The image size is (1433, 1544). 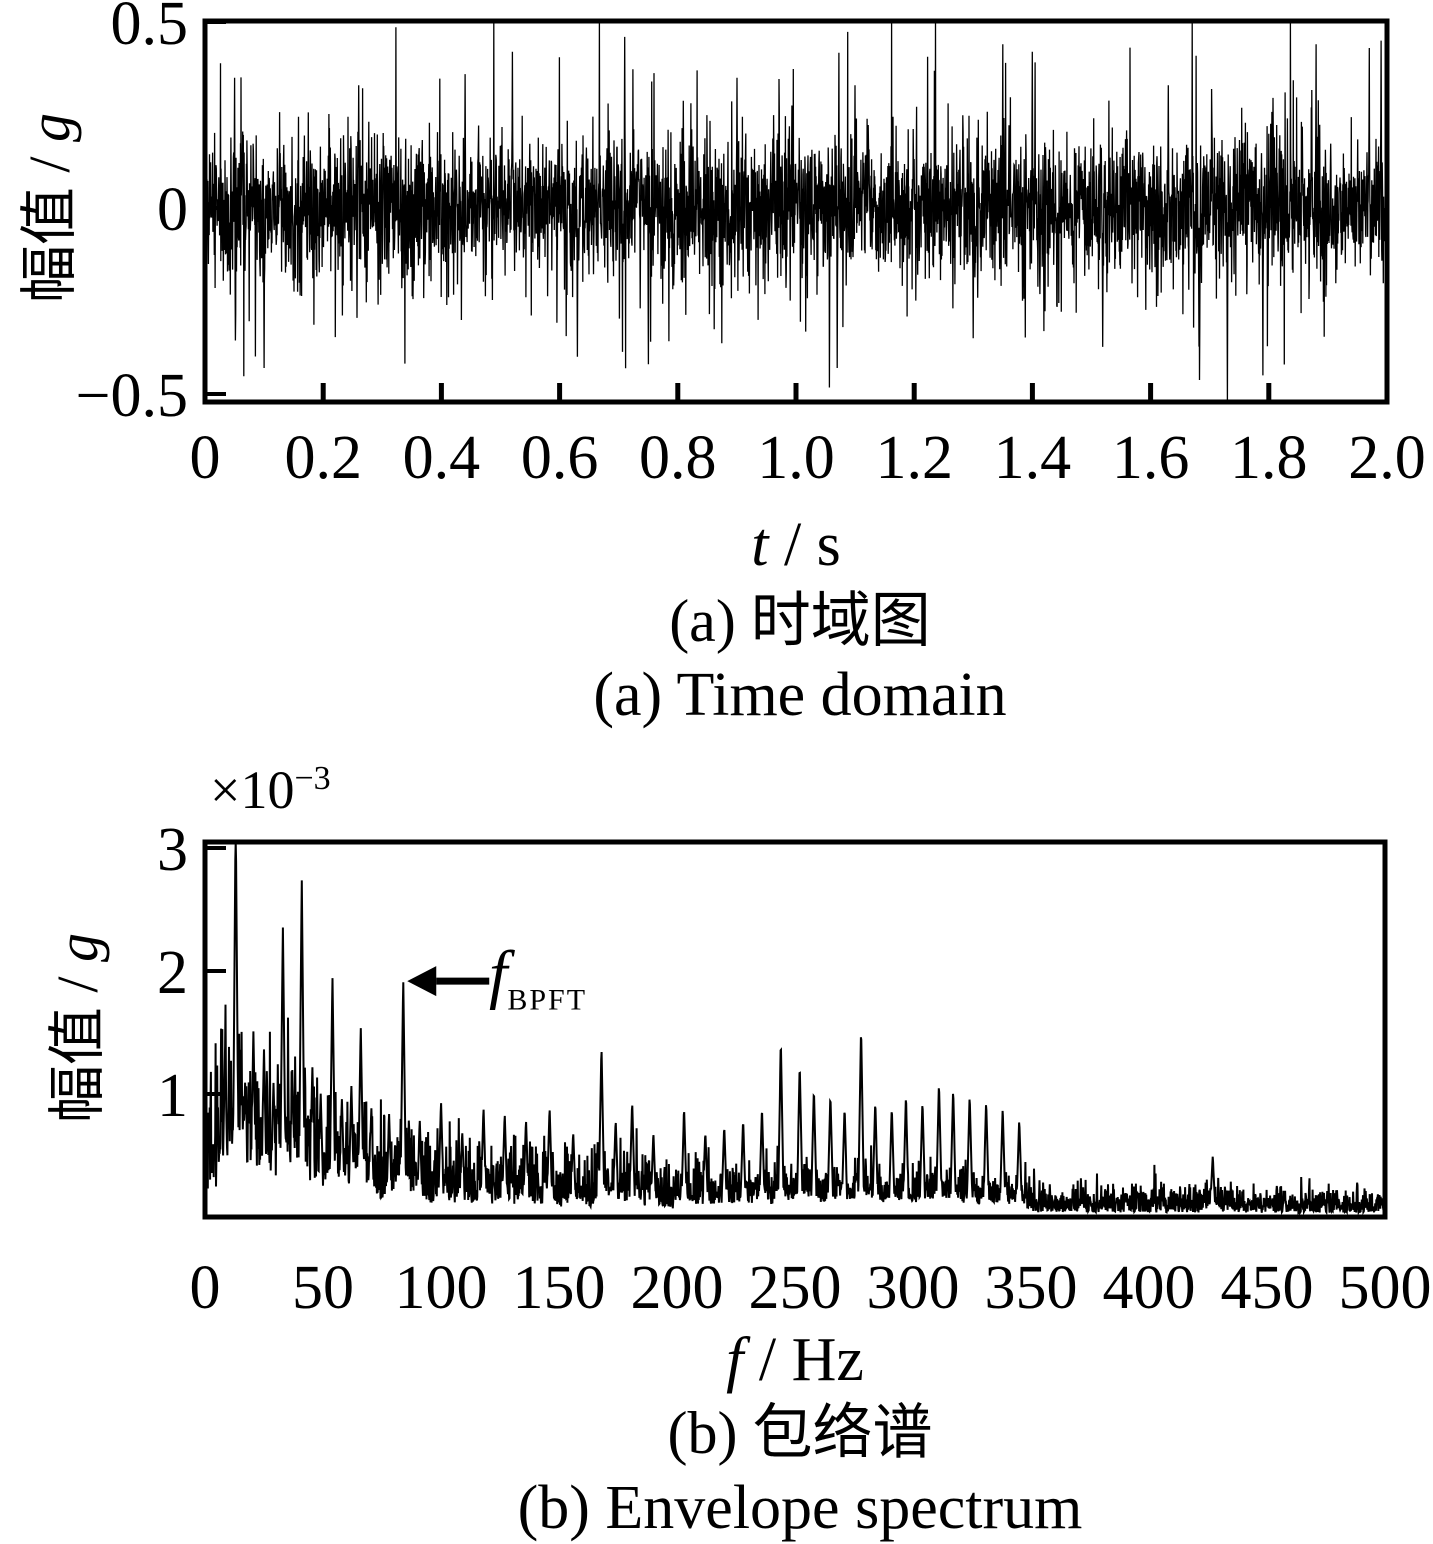 I want to click on panel-a-caption-en: (a) Time domain, so click(x=800, y=695).